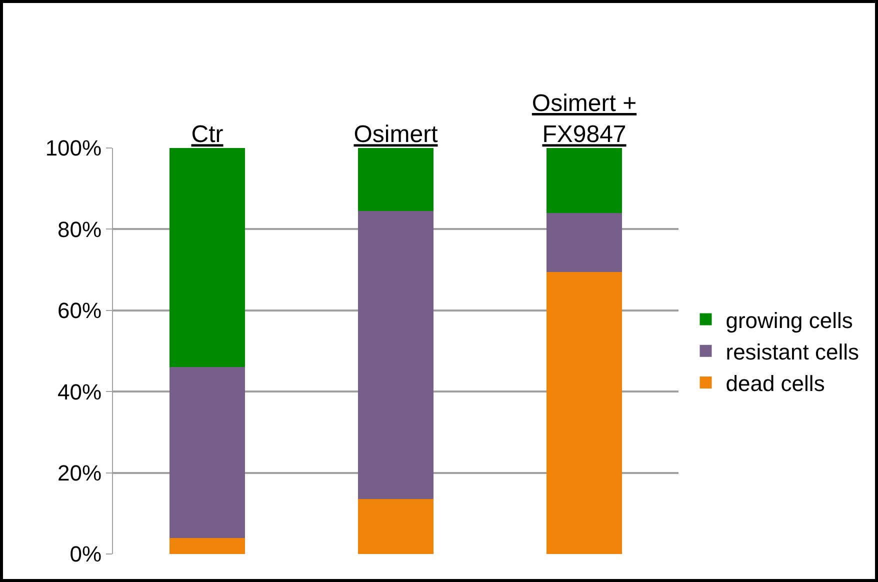  Describe the element at coordinates (793, 351) in the screenshot. I see `legend-label: resistant cells` at that location.